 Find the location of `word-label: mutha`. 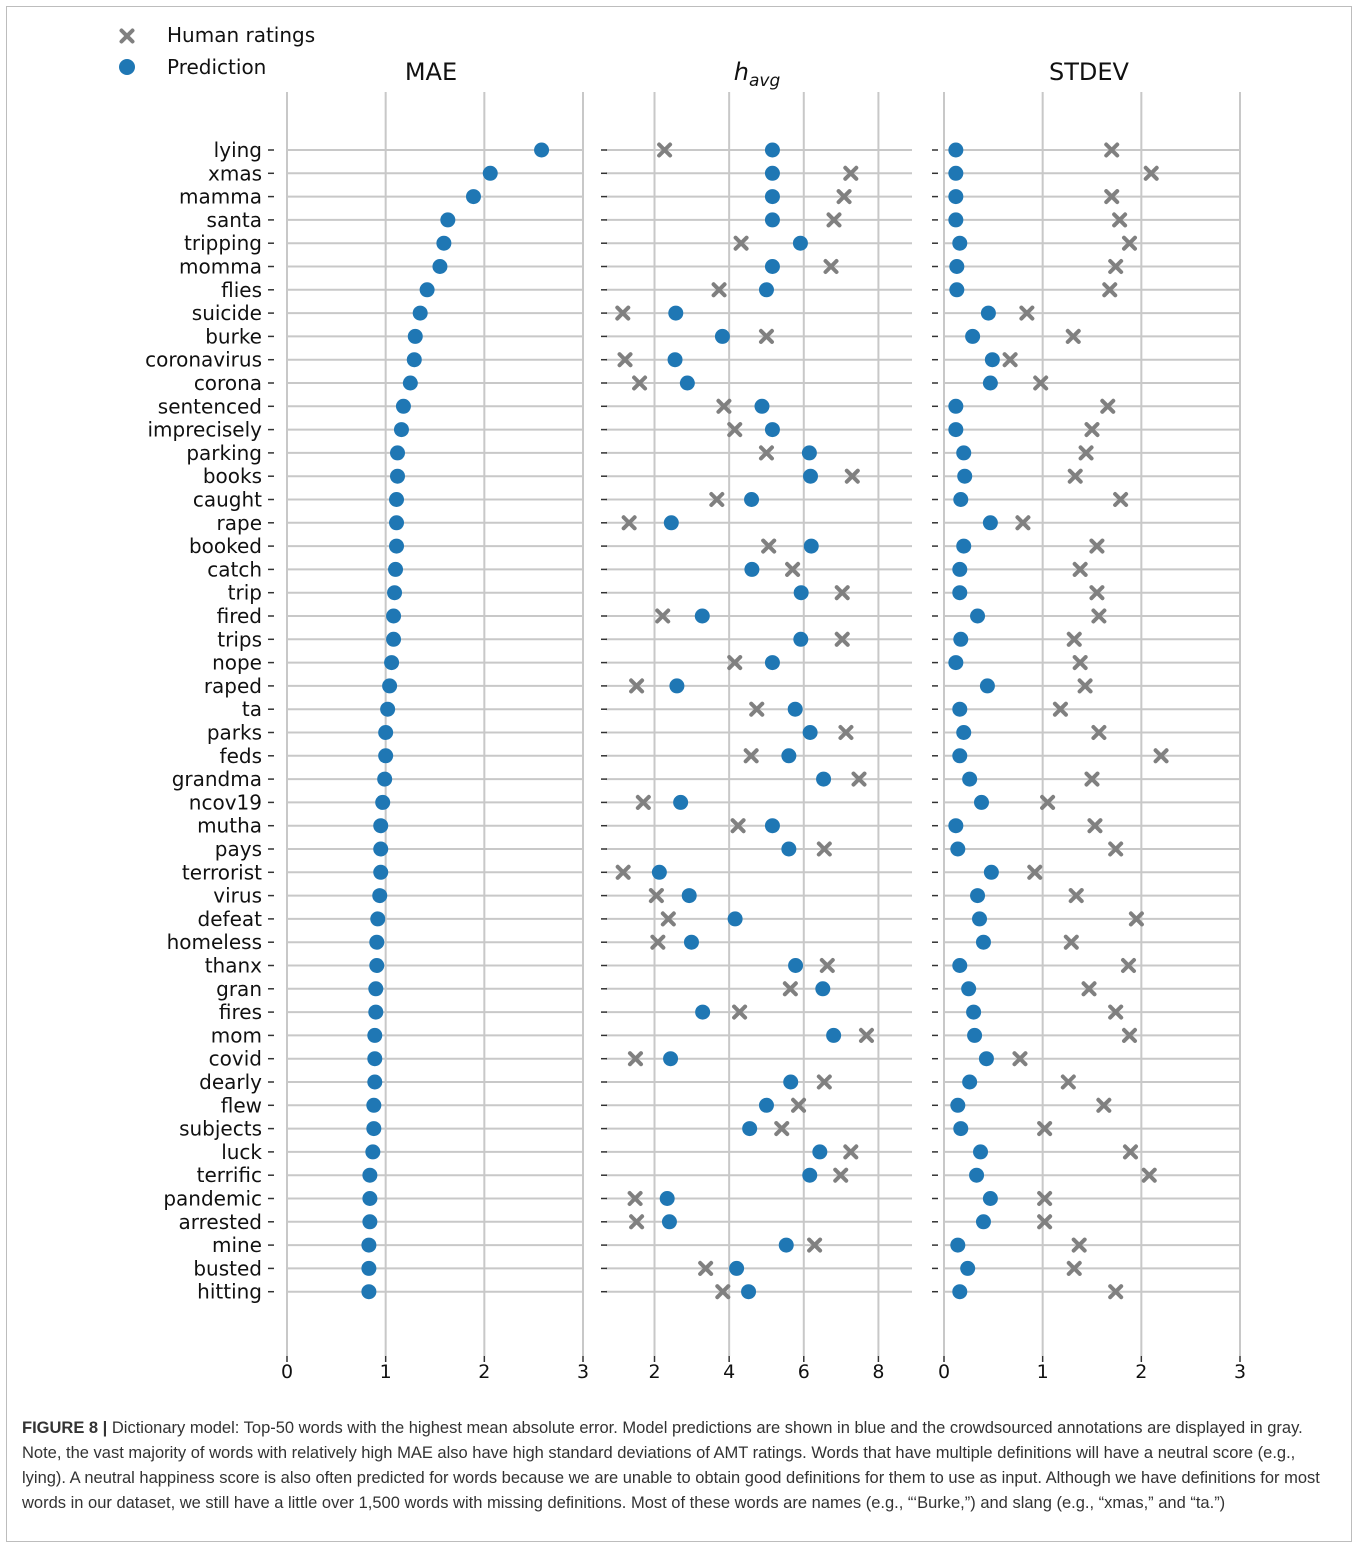

word-label: mutha is located at coordinates (229, 826).